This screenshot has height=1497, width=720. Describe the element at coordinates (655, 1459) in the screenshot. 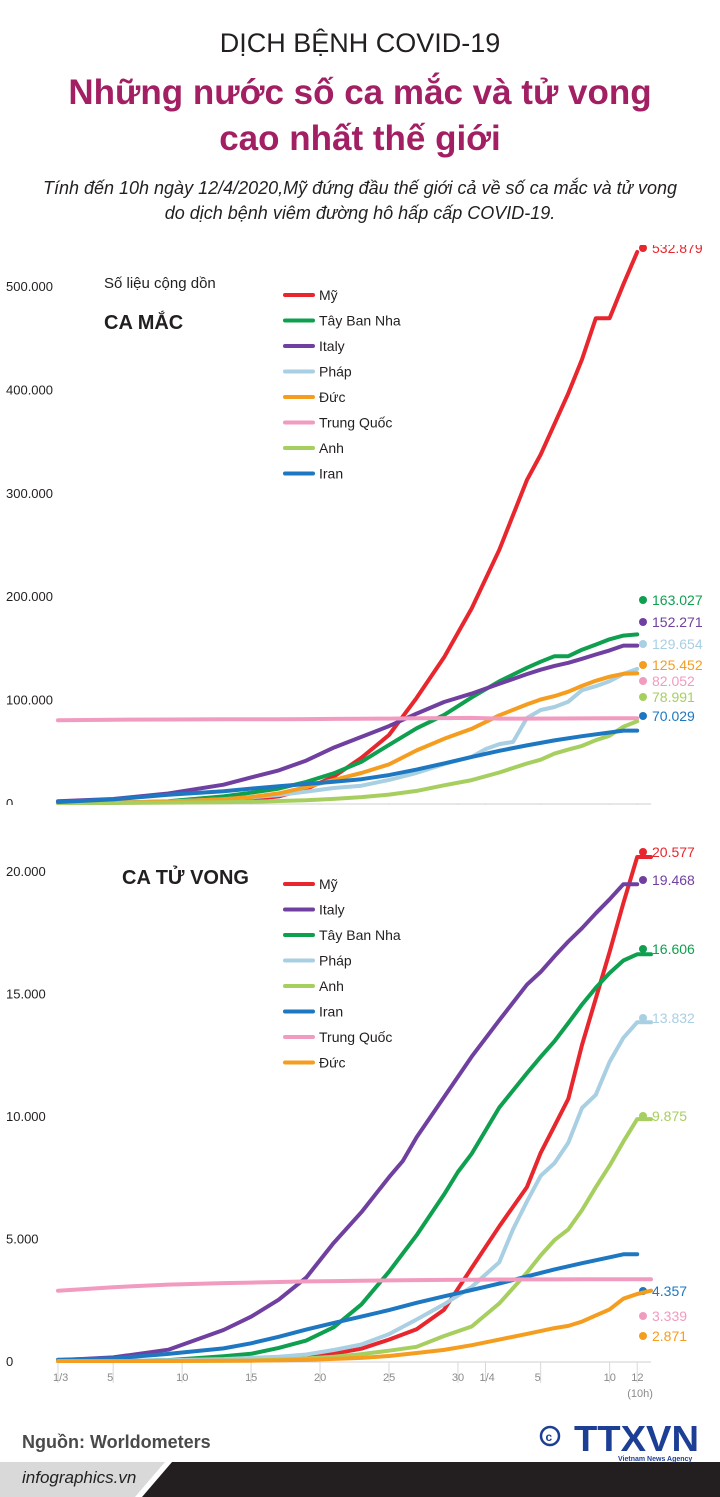

I see `logo-subtitle: Vietnam News Agency` at that location.